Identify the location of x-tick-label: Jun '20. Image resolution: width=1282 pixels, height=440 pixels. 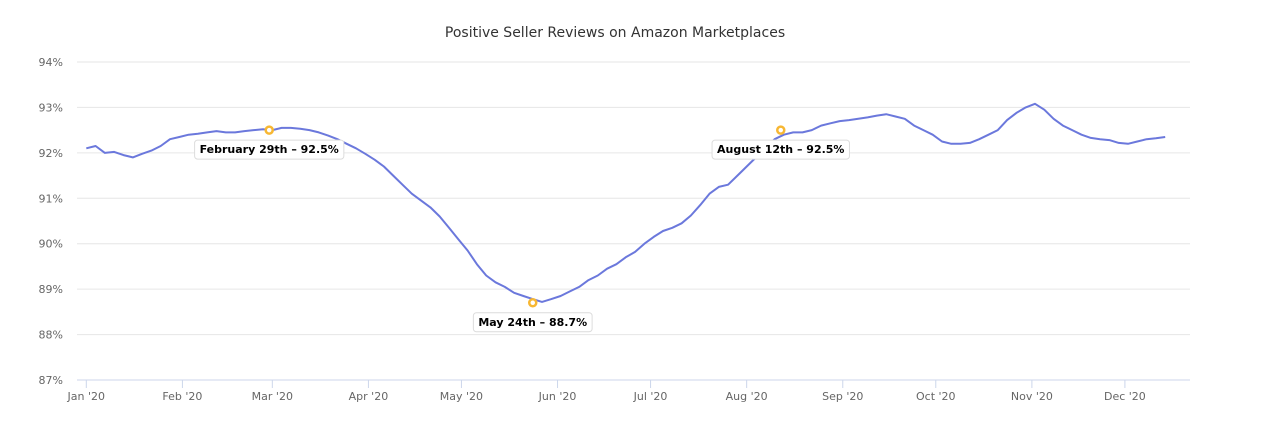
(557, 396).